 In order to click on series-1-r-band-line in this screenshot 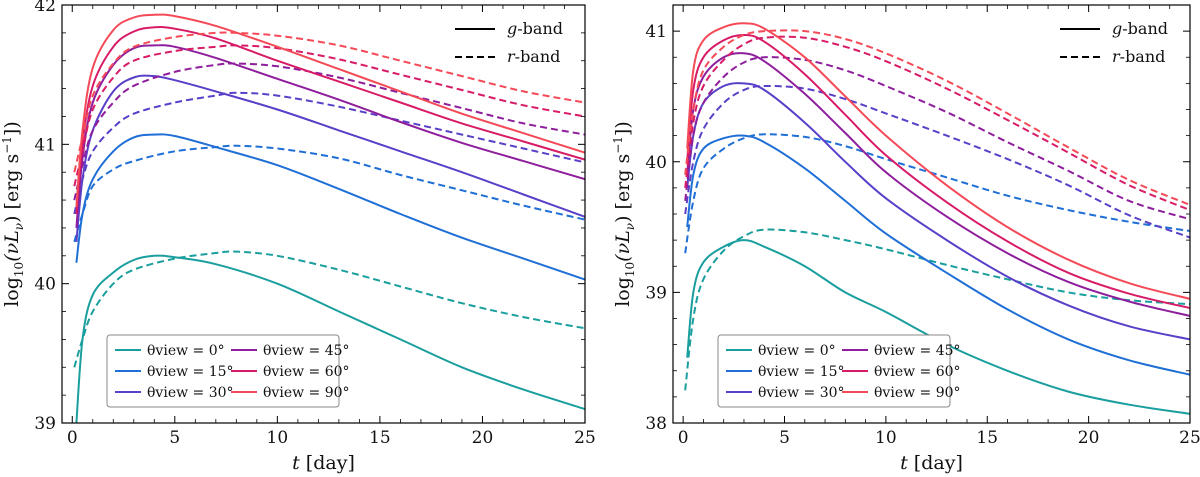, I will do `click(329, 193)`.